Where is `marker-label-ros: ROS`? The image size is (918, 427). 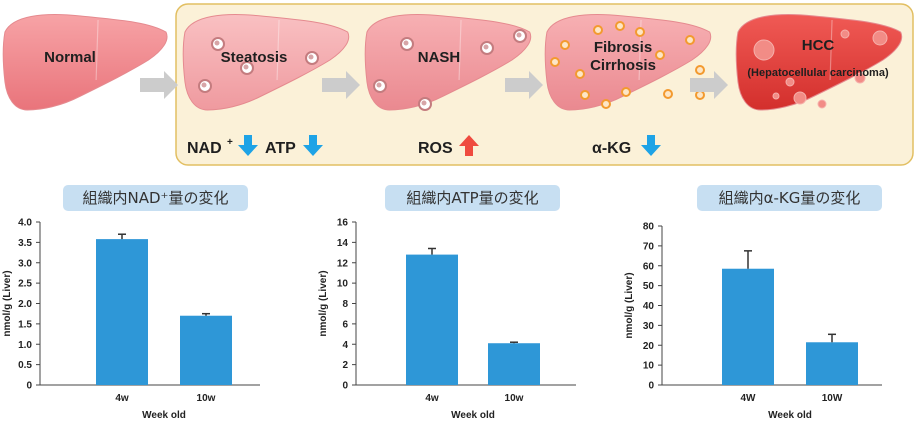
marker-label-ros: ROS is located at coordinates (435, 148).